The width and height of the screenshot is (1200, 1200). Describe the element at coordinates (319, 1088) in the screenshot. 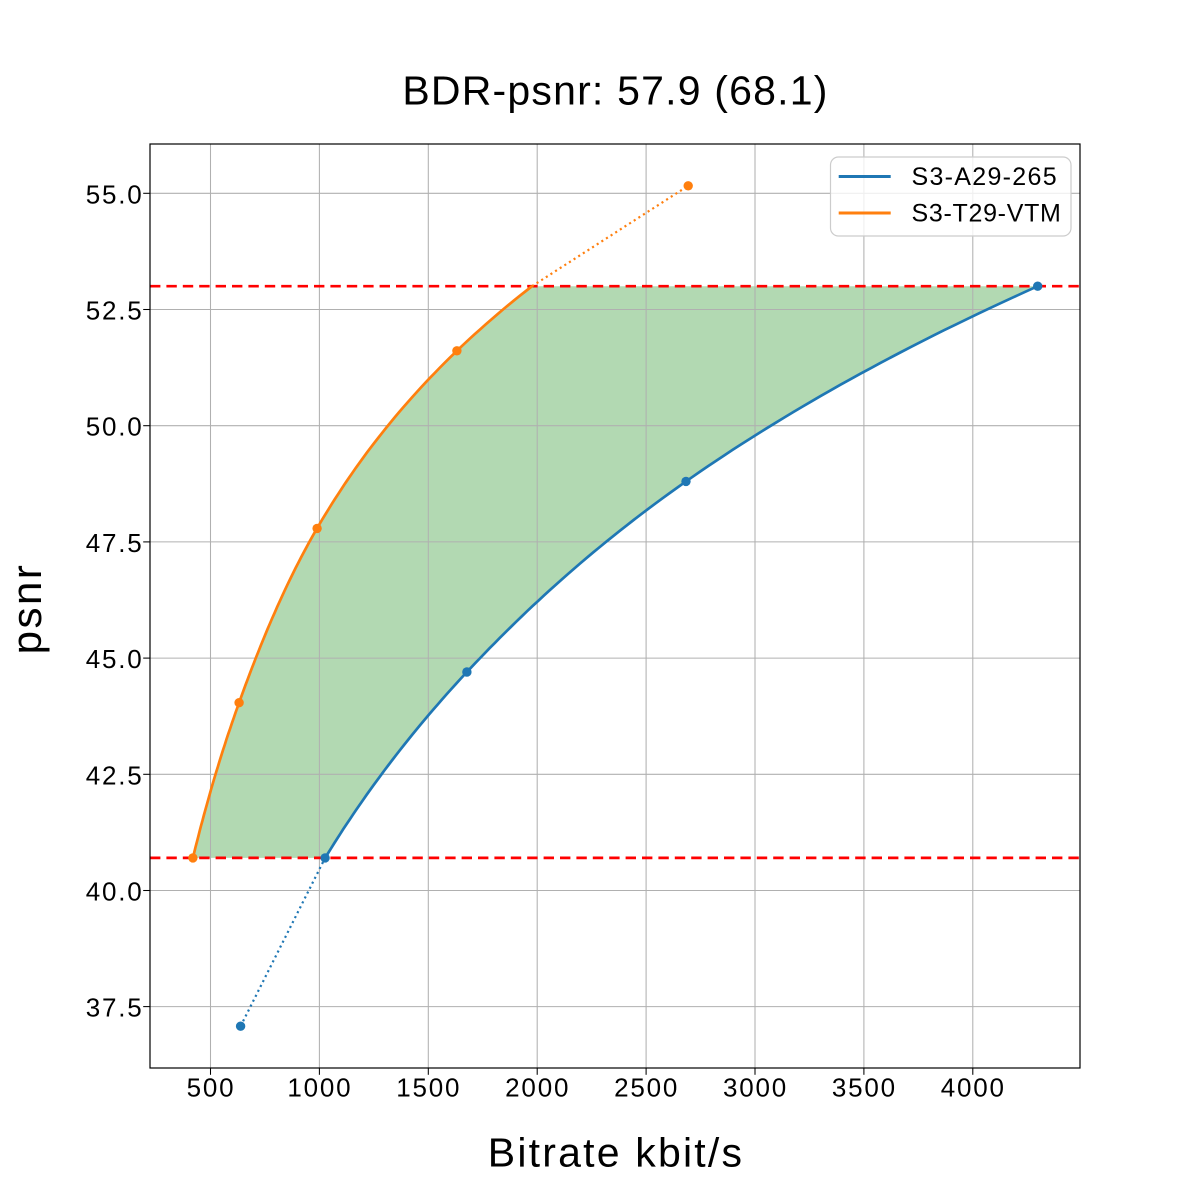

I see `svg-text: 1000` at that location.